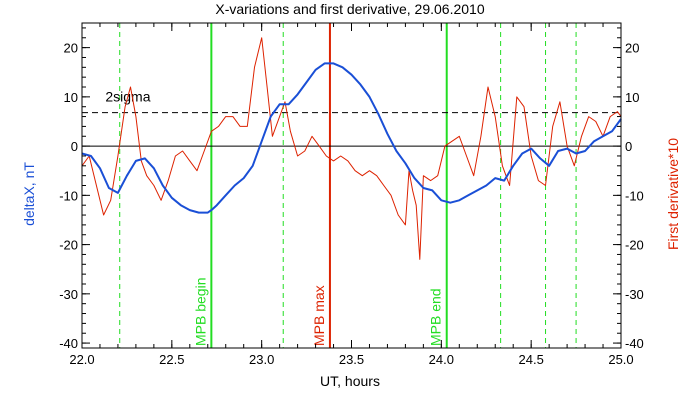  What do you see at coordinates (441, 359) in the screenshot?
I see `x-tick-label-4: 24.0` at bounding box center [441, 359].